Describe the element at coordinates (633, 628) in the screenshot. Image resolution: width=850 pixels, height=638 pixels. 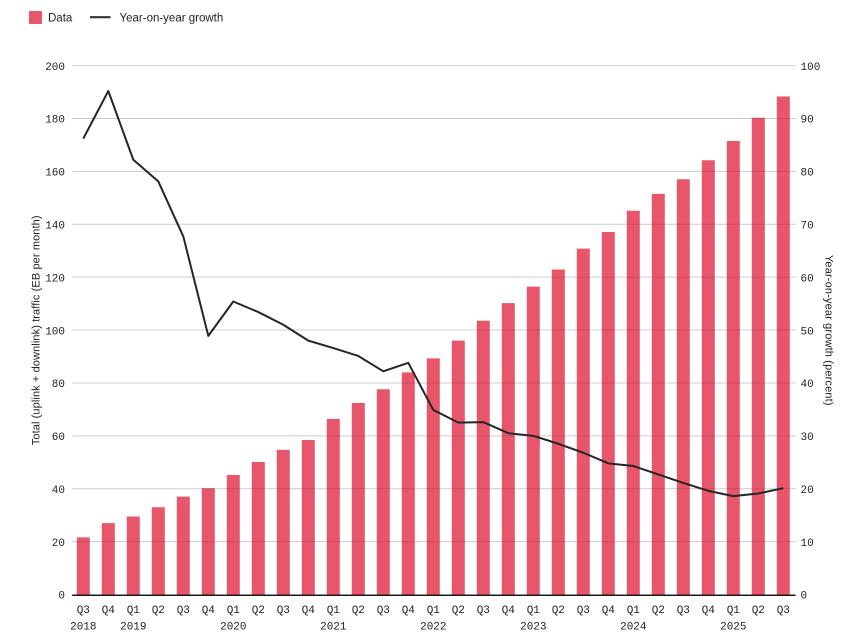
I see `svg-text: 2024` at that location.